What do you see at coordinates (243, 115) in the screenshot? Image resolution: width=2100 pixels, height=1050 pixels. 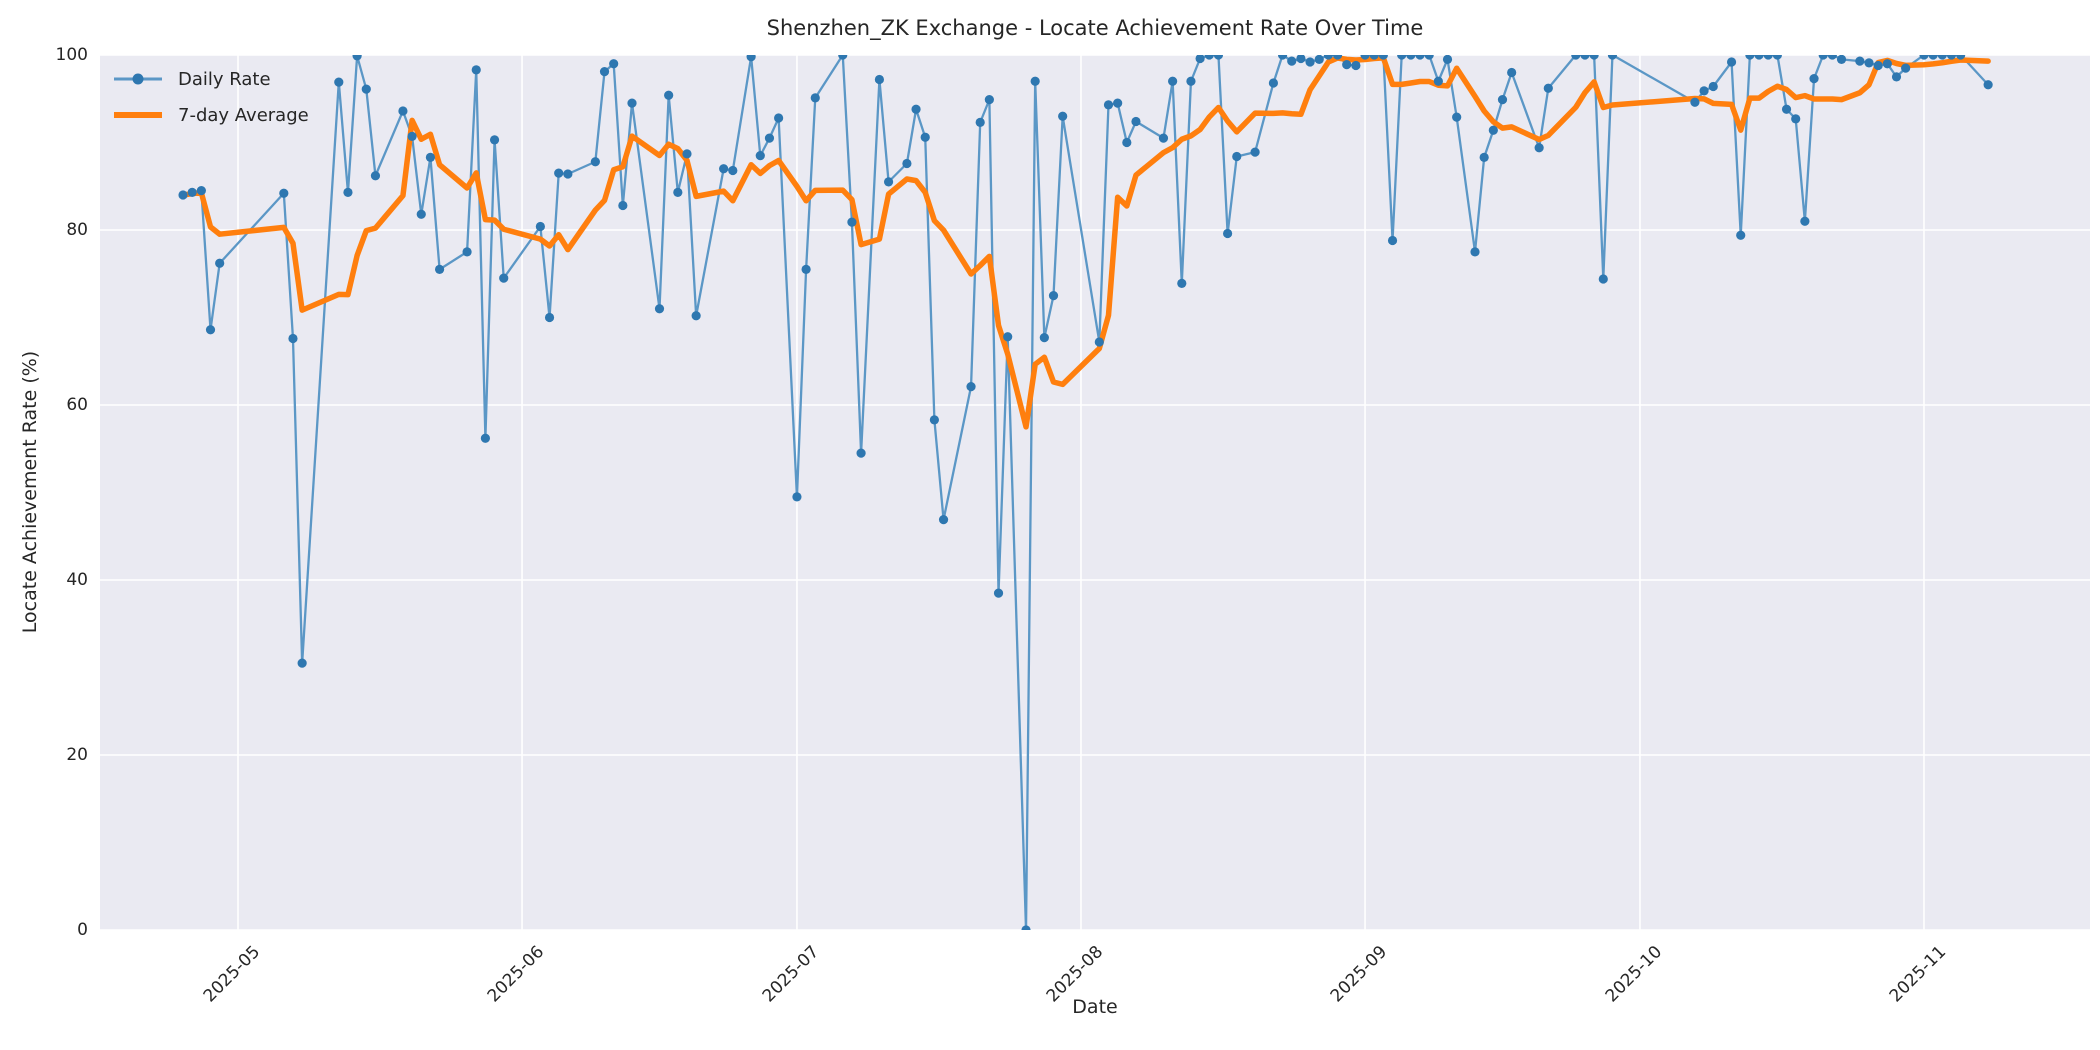 I see `legend-label: 7-day Average` at bounding box center [243, 115].